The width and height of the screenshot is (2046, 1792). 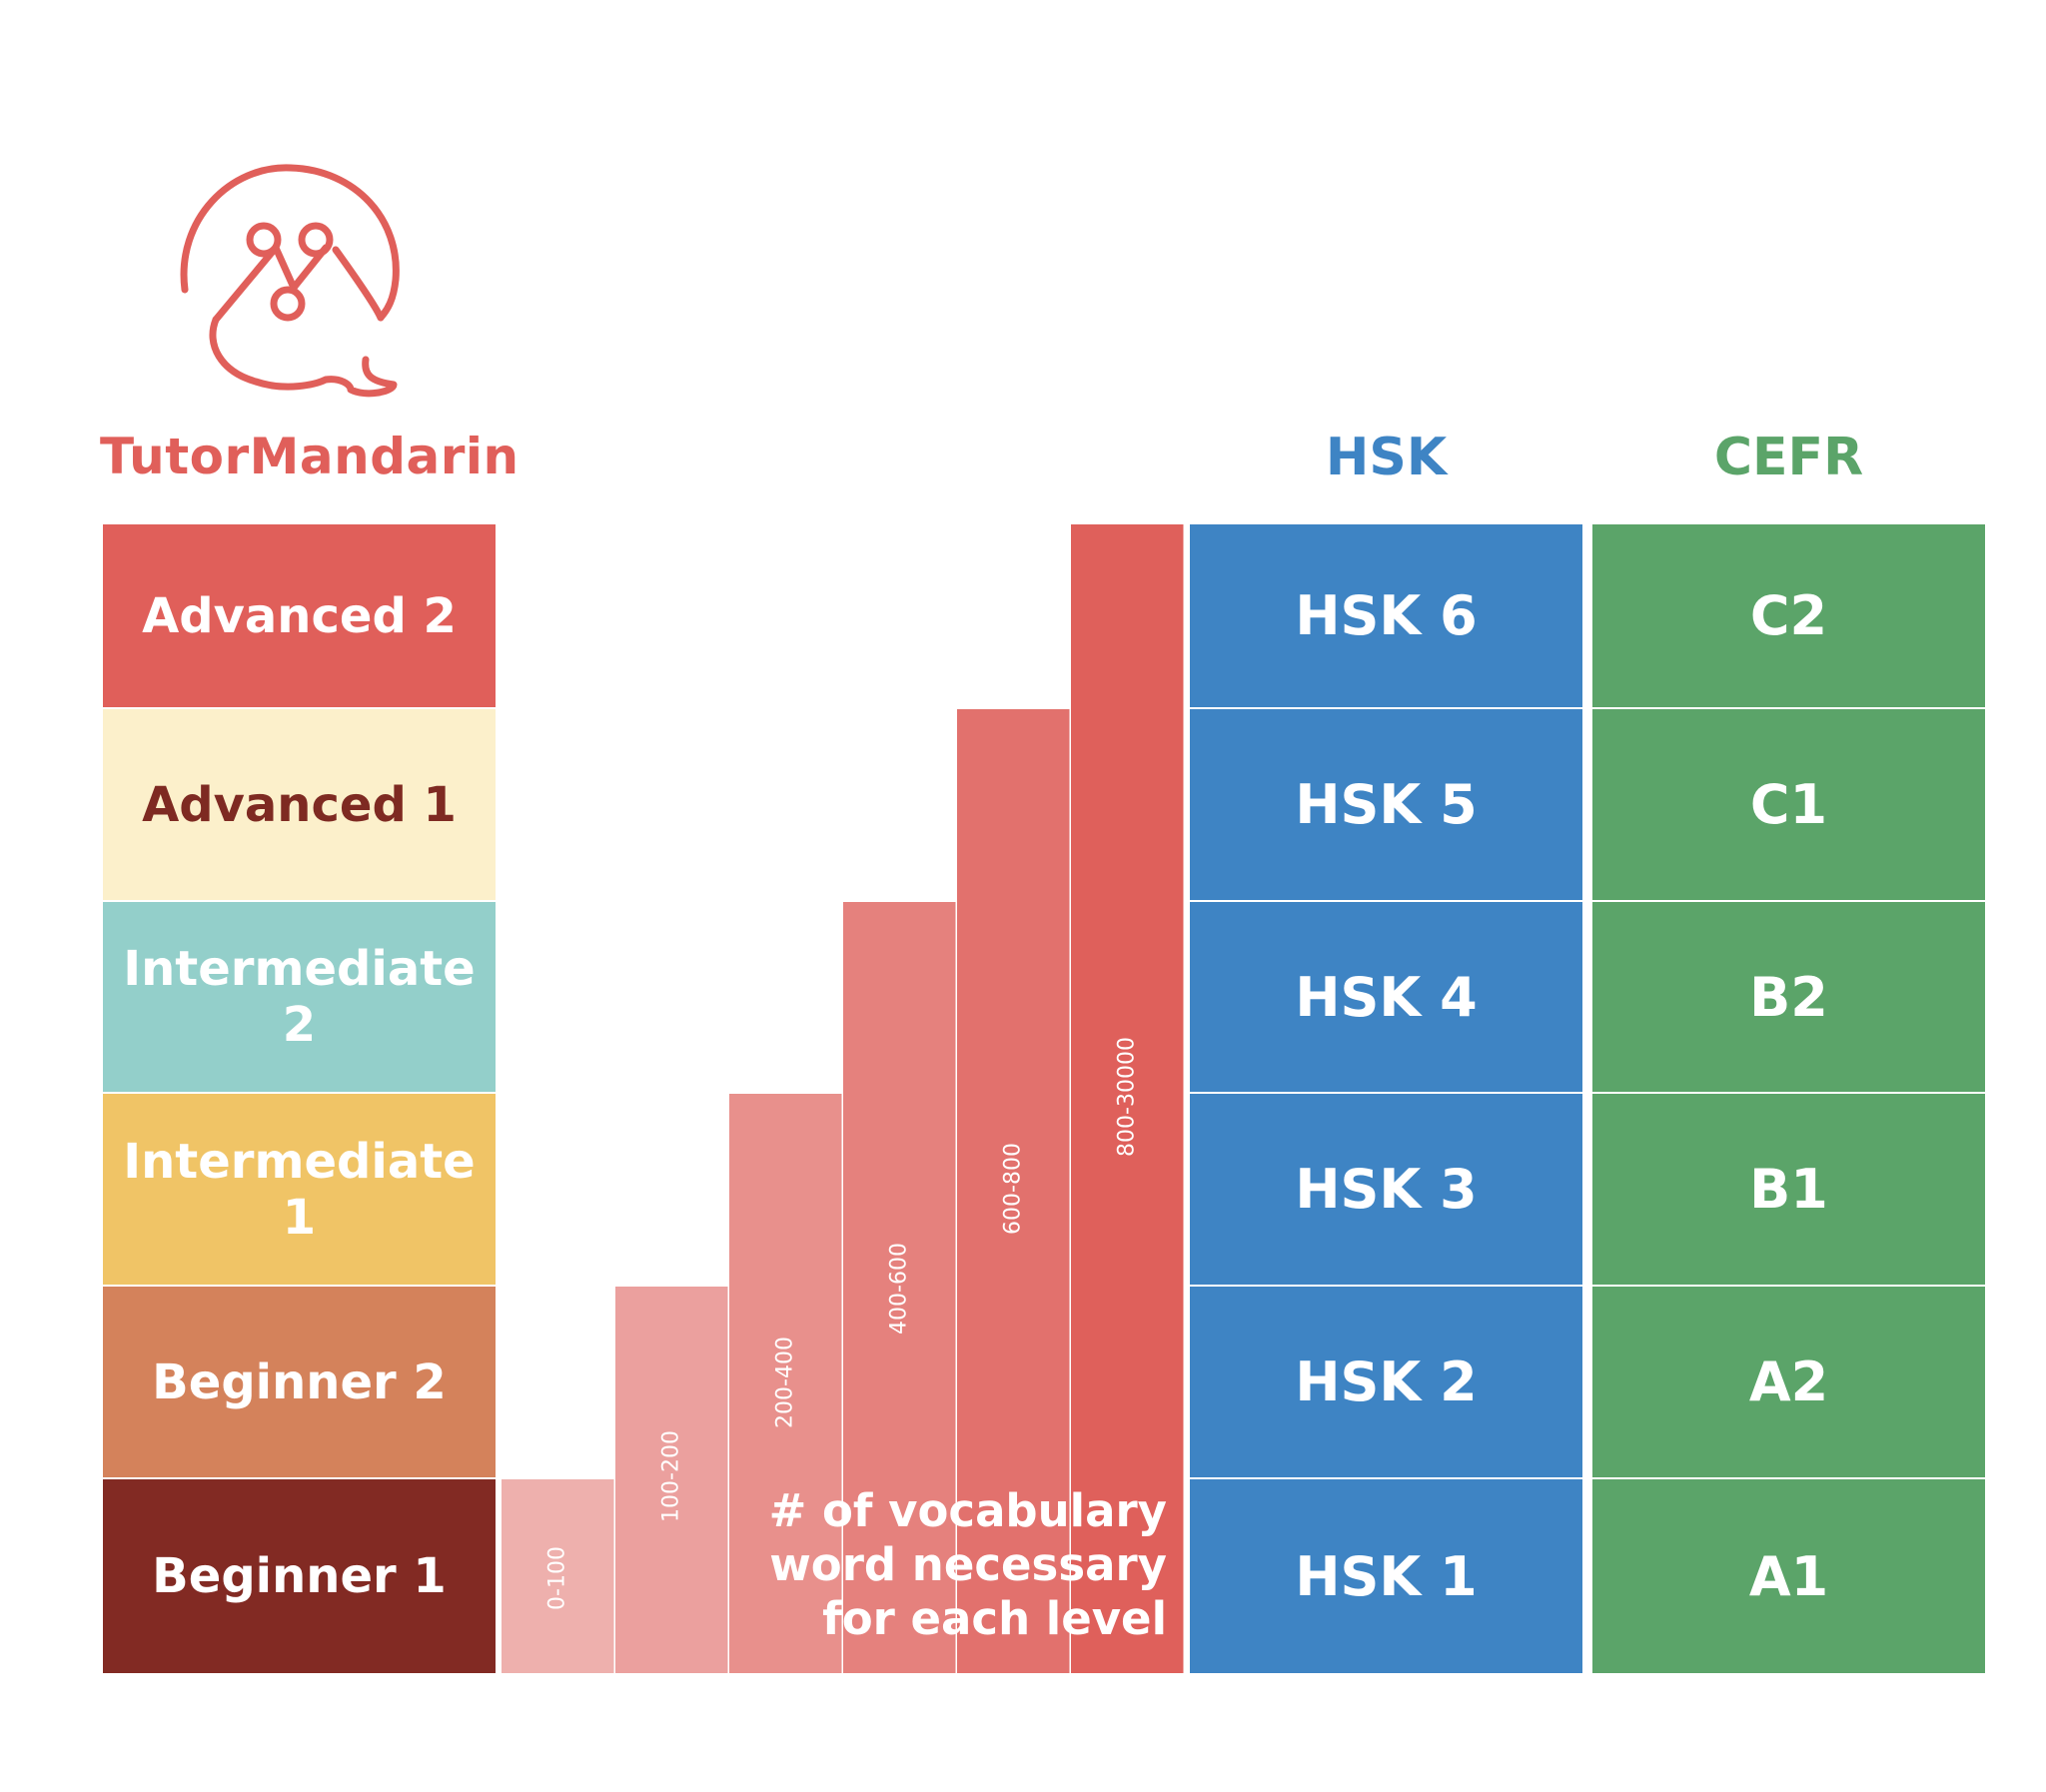 I want to click on brand-name: TutorMandarin, so click(x=309, y=456).